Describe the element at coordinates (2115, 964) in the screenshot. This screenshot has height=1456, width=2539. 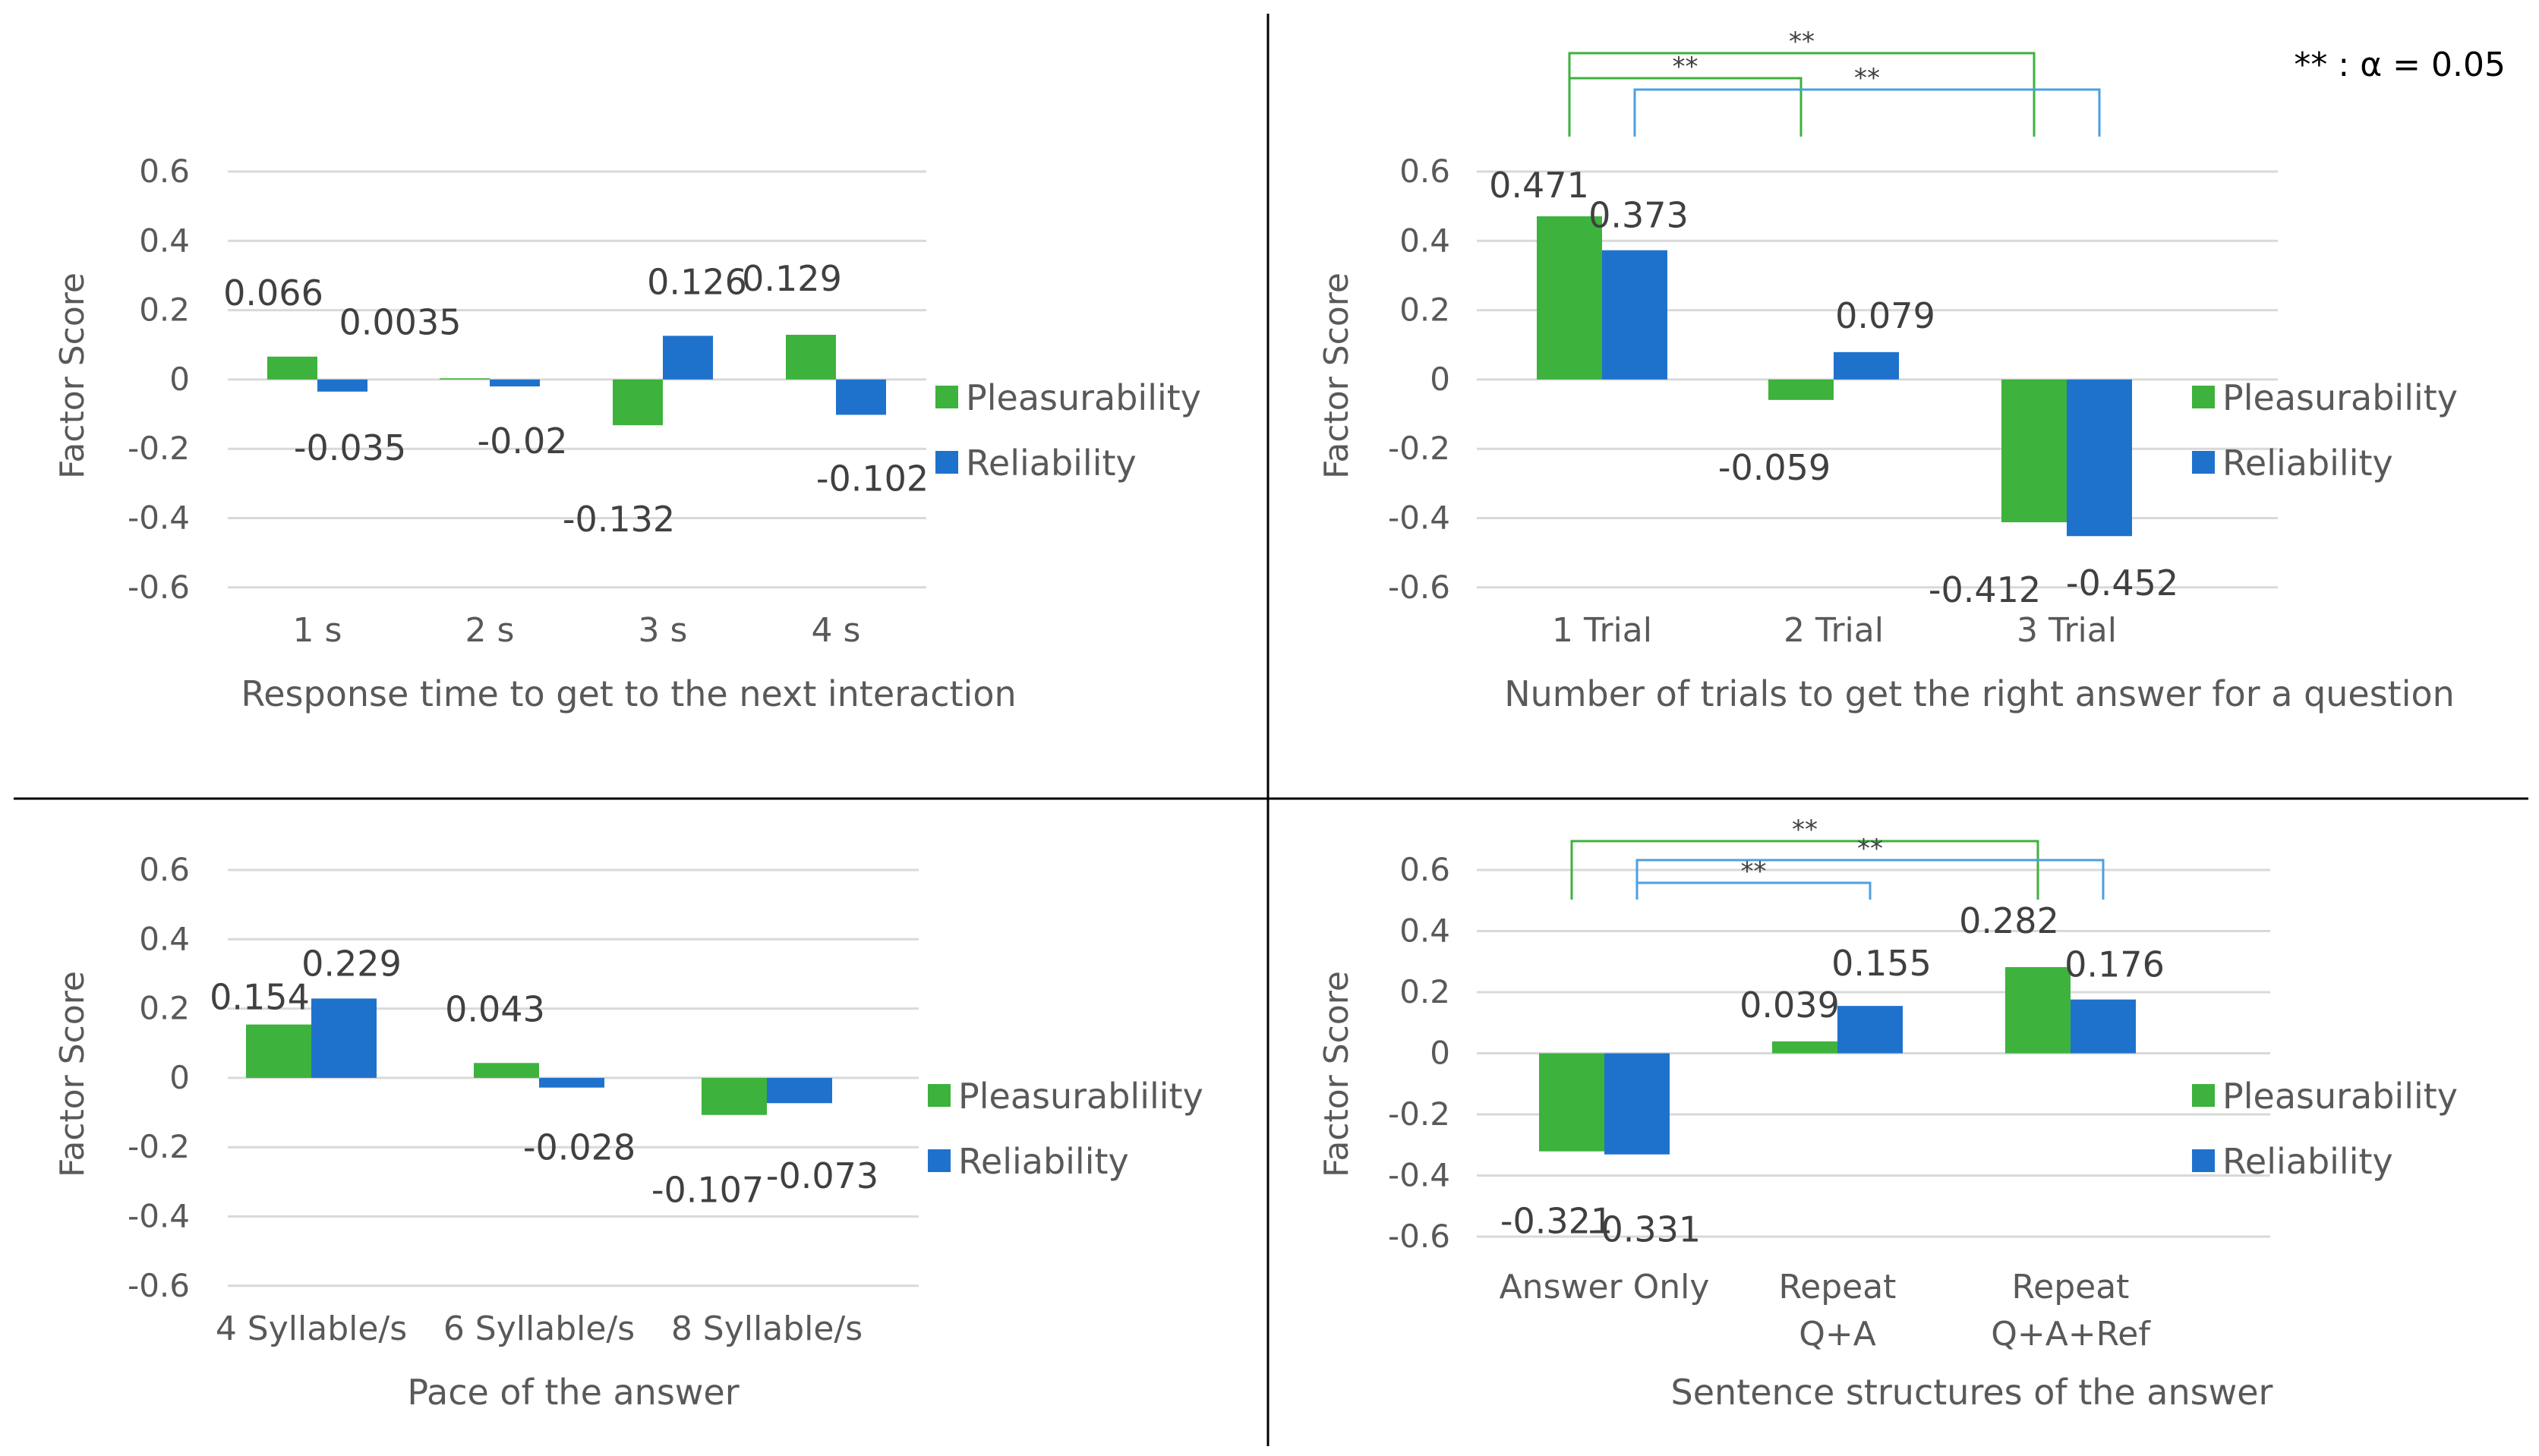
I see `data-label-reliability-3: 0.176` at that location.